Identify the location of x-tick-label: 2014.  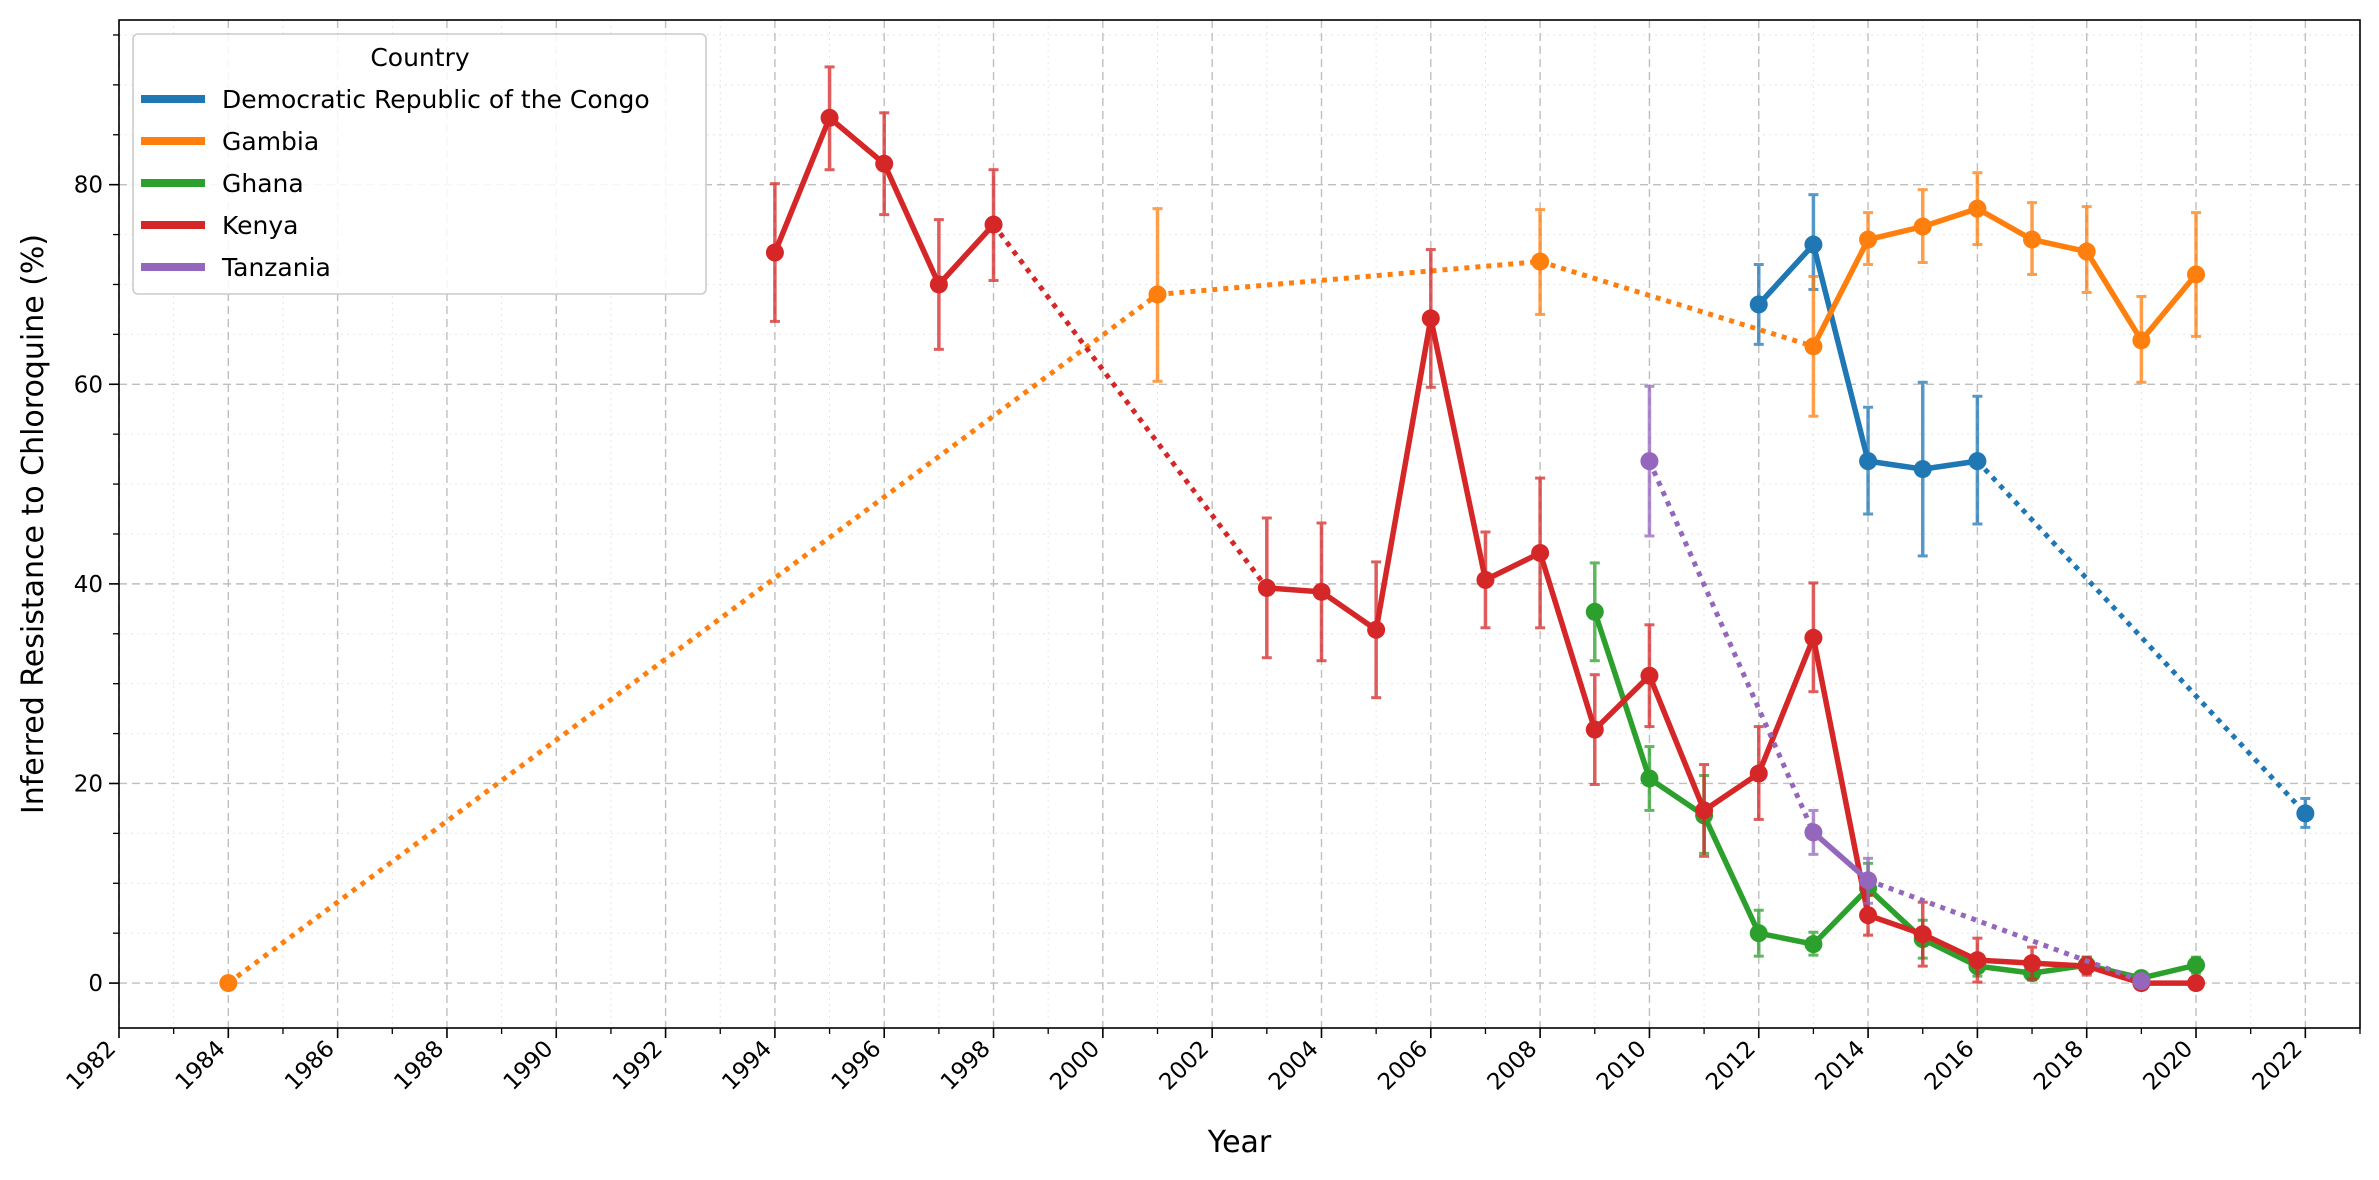
(1841, 1066).